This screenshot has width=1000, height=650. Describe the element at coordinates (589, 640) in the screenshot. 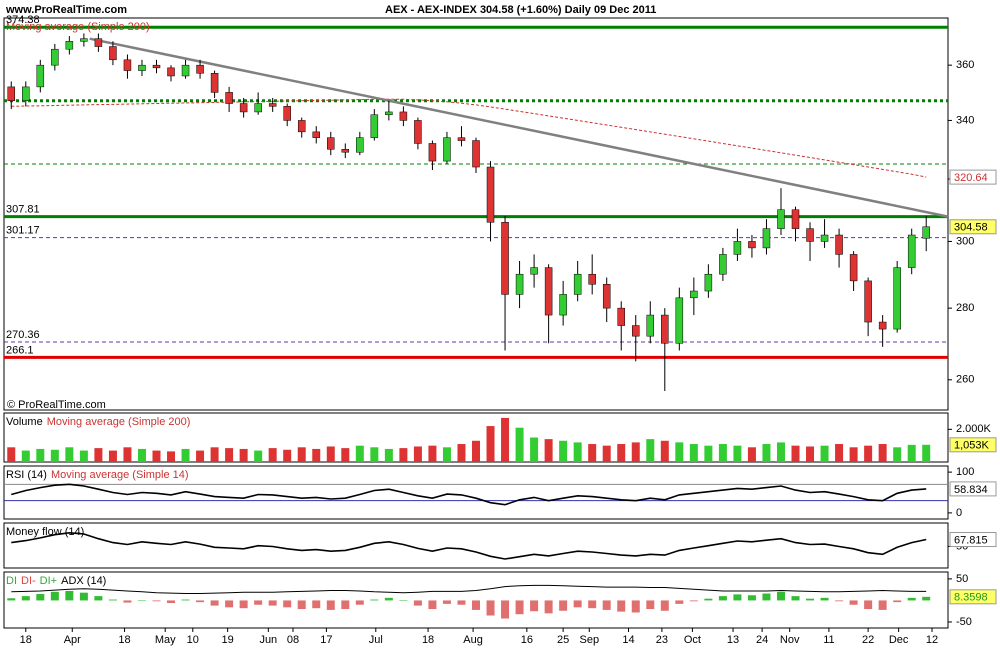

I see `x-tick-label: Sep` at that location.